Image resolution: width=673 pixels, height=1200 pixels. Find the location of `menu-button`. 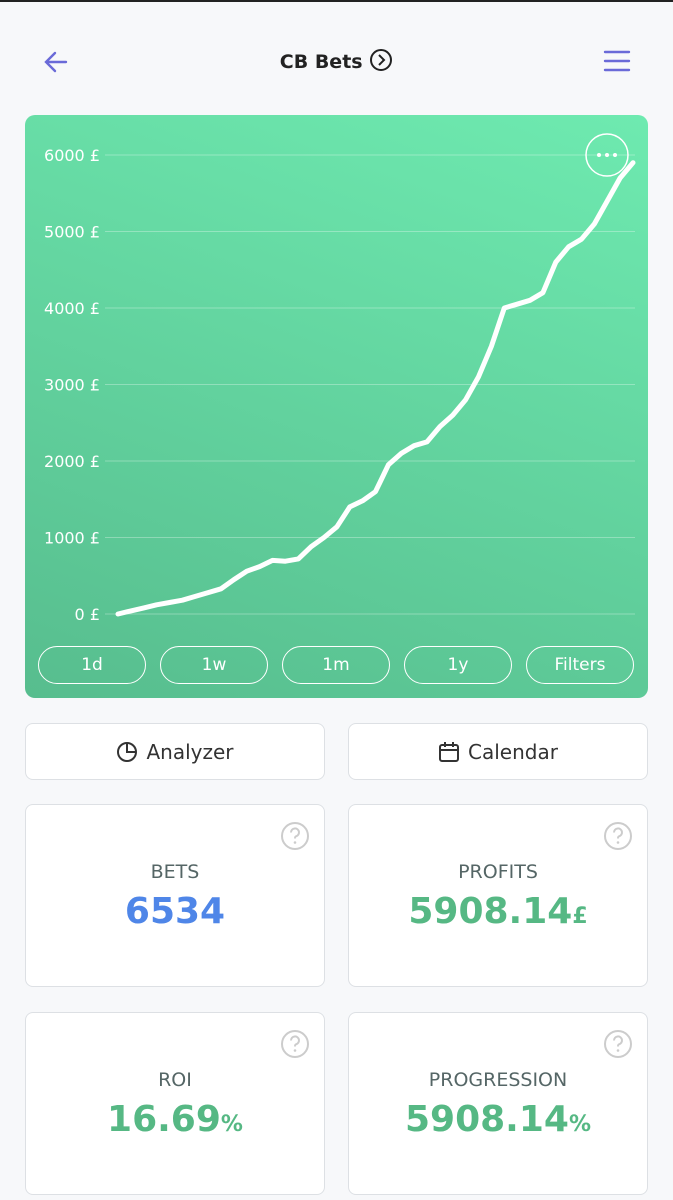

menu-button is located at coordinates (617, 61).